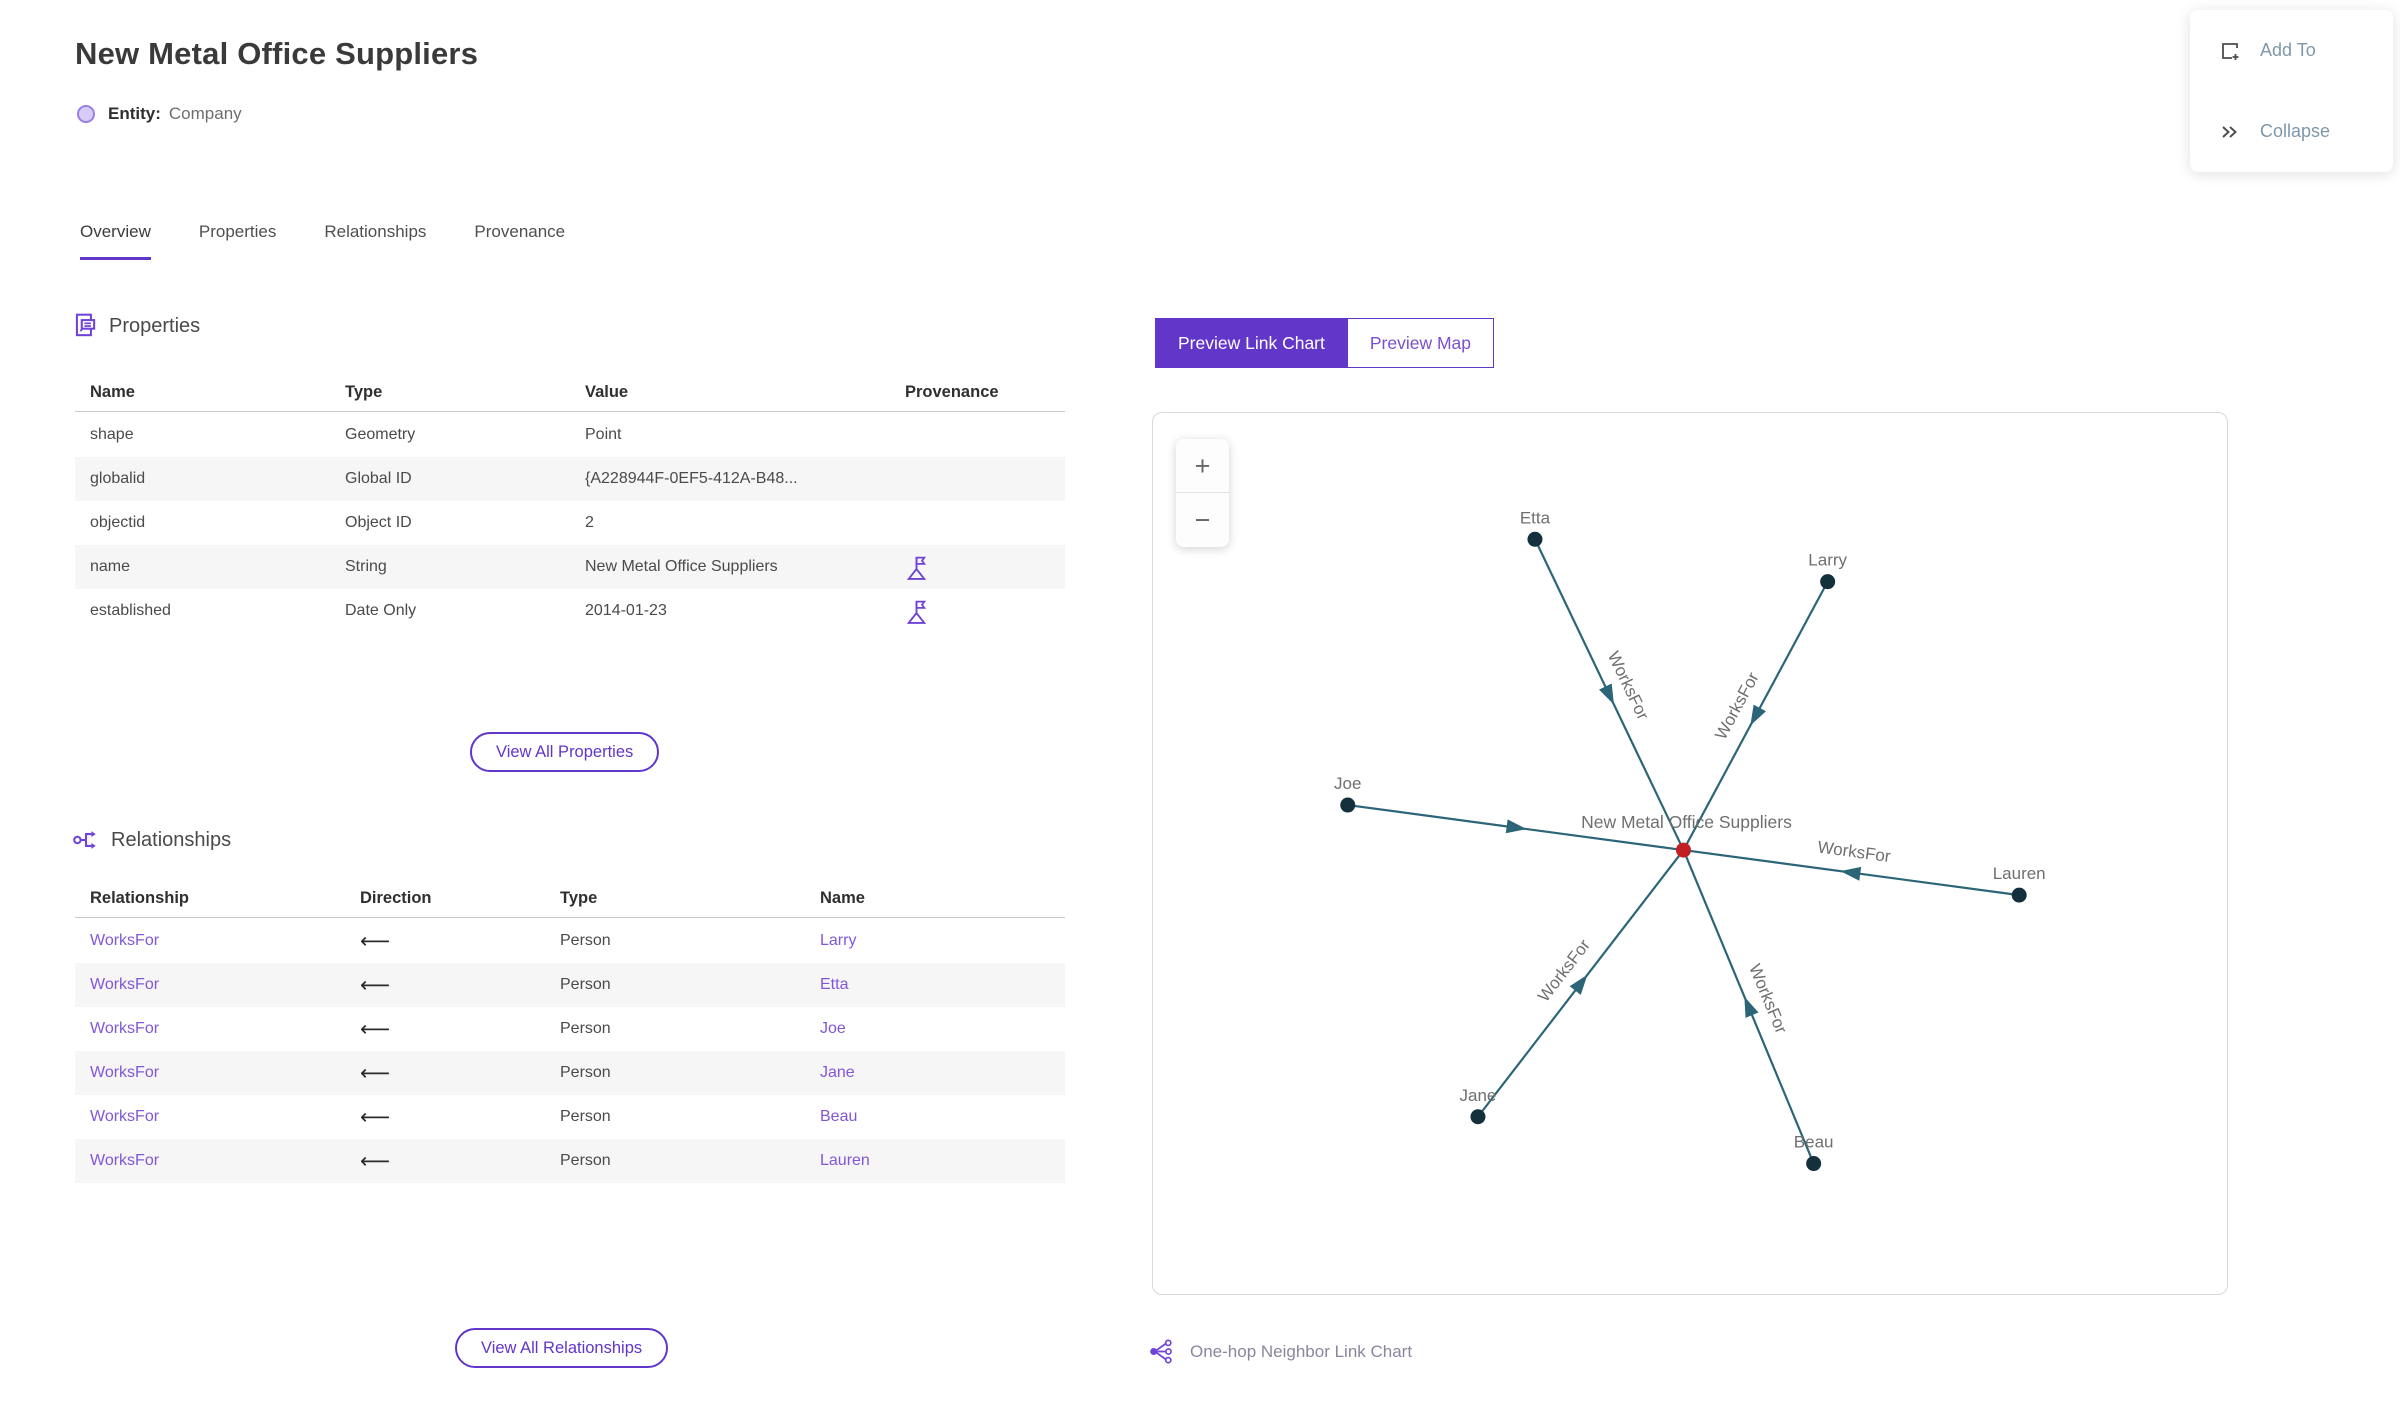  What do you see at coordinates (85, 325) in the screenshot?
I see `properties-icon` at bounding box center [85, 325].